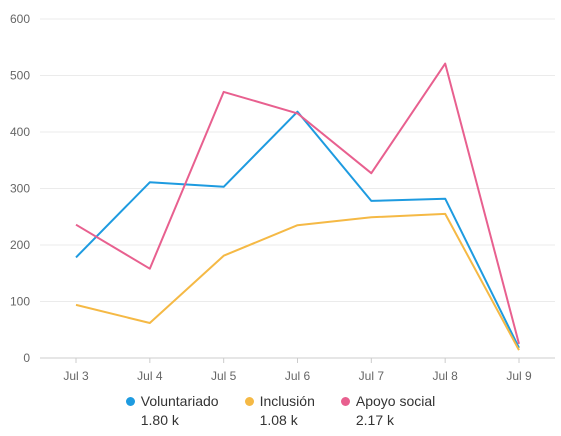  I want to click on x-tick-label: Jul 9, so click(519, 376).